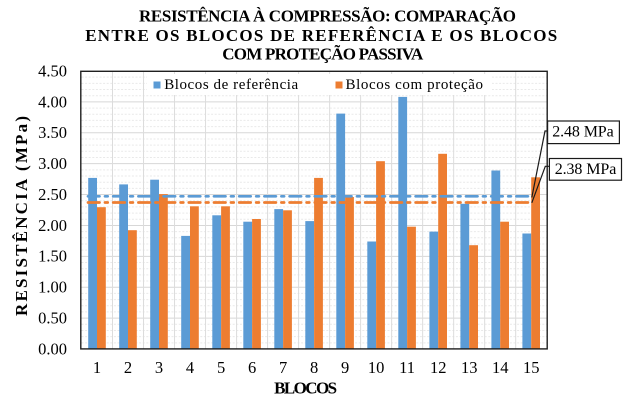 The height and width of the screenshot is (406, 627). Describe the element at coordinates (376, 367) in the screenshot. I see `svg-text: 10` at that location.